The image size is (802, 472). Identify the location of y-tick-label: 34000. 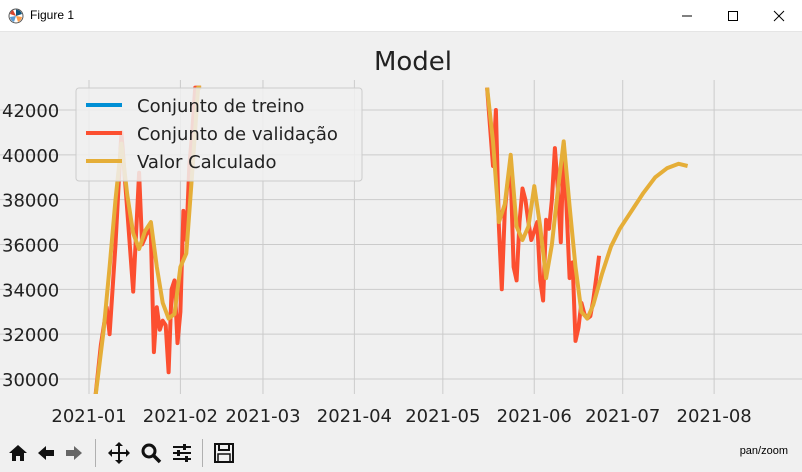
(30, 290).